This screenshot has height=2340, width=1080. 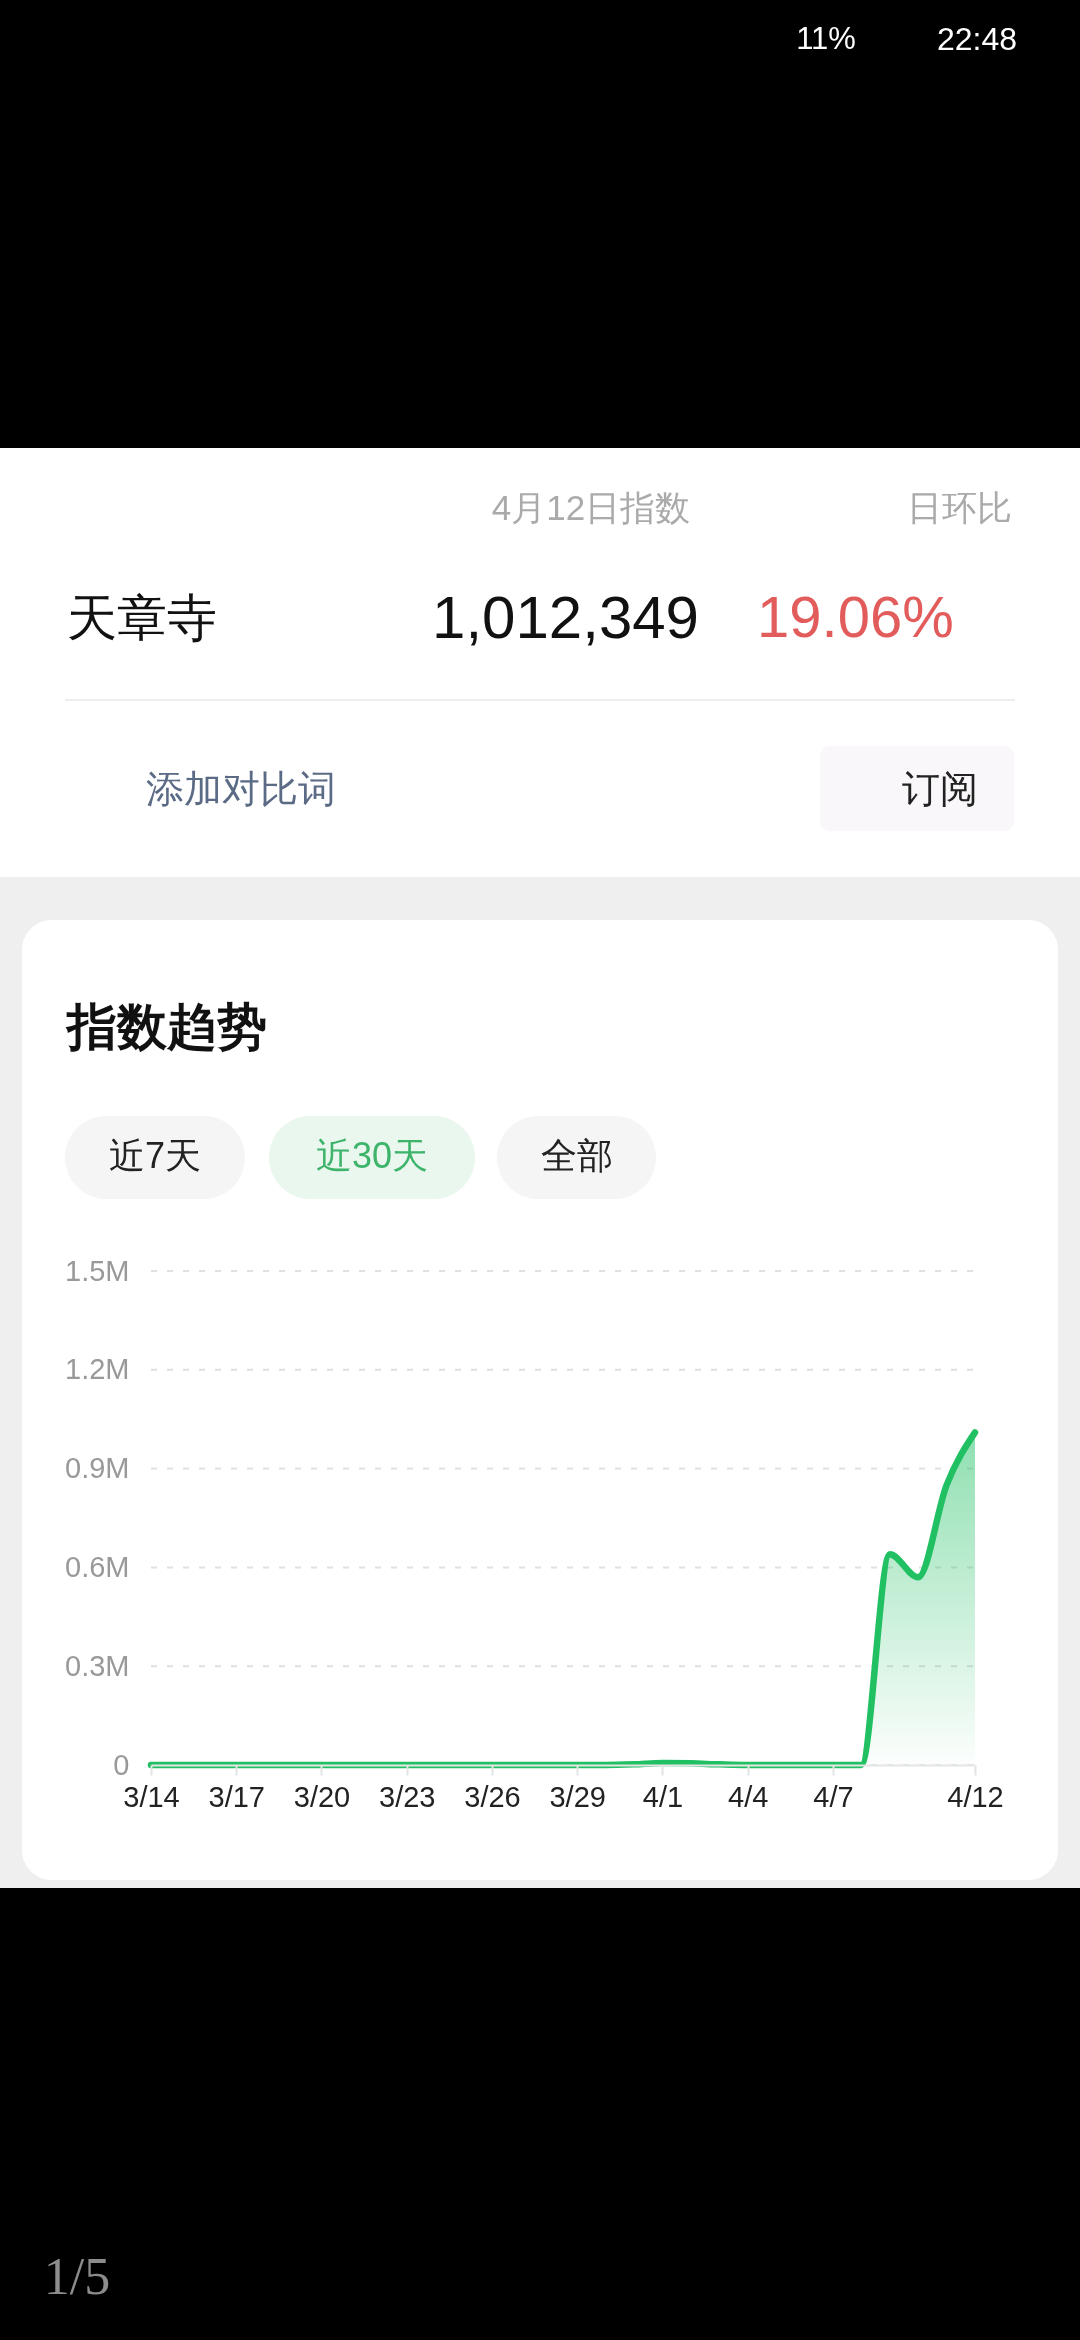 What do you see at coordinates (407, 1796) in the screenshot?
I see `x-tick-label: 3/23` at bounding box center [407, 1796].